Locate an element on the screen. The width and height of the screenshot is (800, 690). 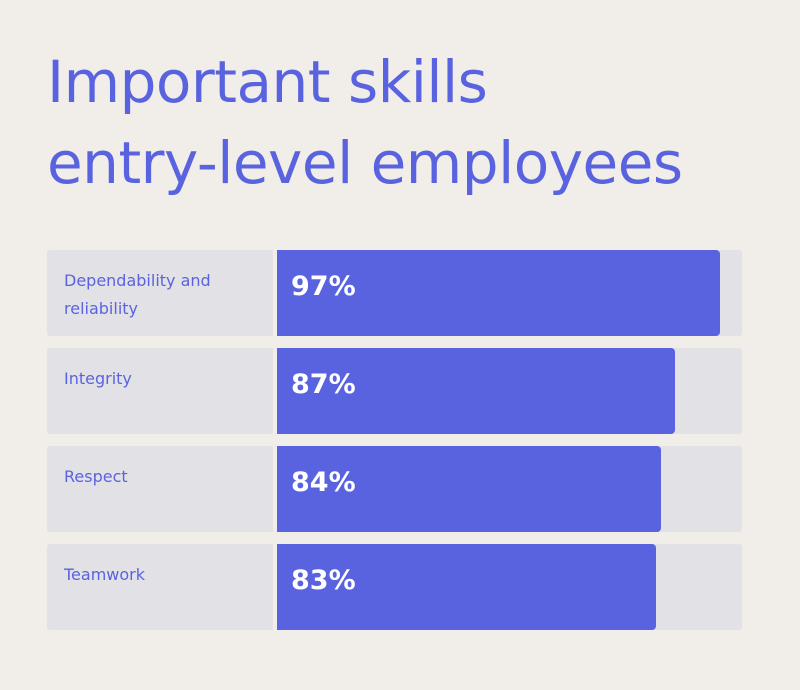
bar-row: Integrity 87% is located at coordinates (394, 391).